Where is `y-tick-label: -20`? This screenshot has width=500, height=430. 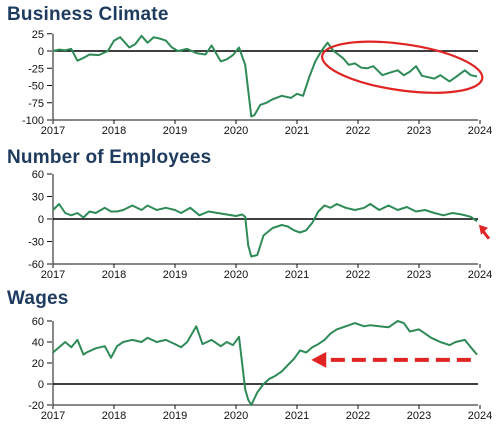
y-tick-label: -20 is located at coordinates (36, 406).